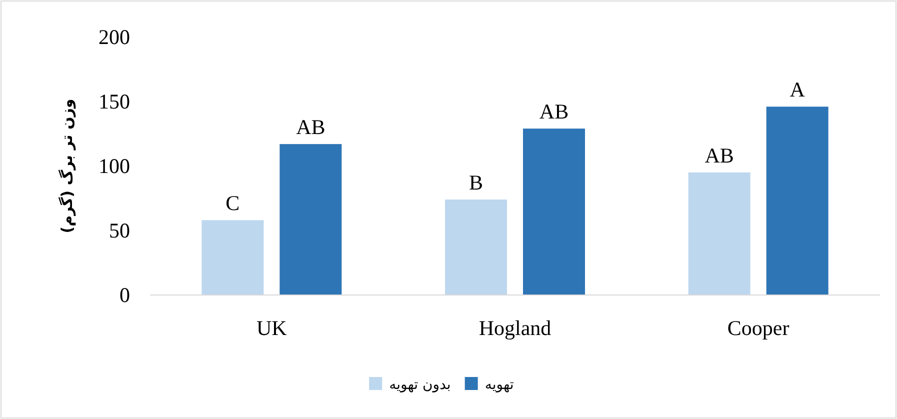 Image resolution: width=897 pixels, height=419 pixels. Describe the element at coordinates (798, 90) in the screenshot. I see `data-label: A` at that location.